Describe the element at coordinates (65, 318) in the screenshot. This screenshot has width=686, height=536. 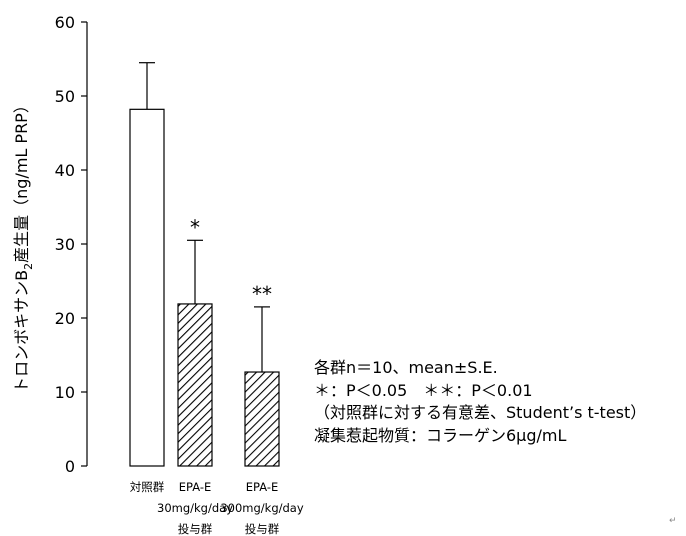
I see `y-tick-label: 20` at that location.